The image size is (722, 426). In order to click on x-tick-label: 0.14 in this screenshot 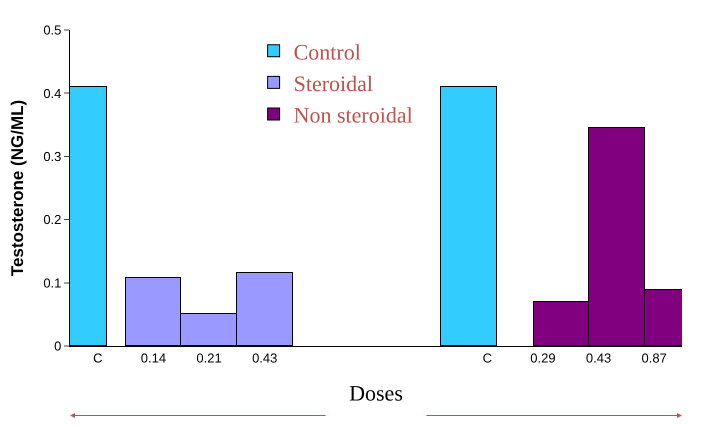, I will do `click(153, 358)`.